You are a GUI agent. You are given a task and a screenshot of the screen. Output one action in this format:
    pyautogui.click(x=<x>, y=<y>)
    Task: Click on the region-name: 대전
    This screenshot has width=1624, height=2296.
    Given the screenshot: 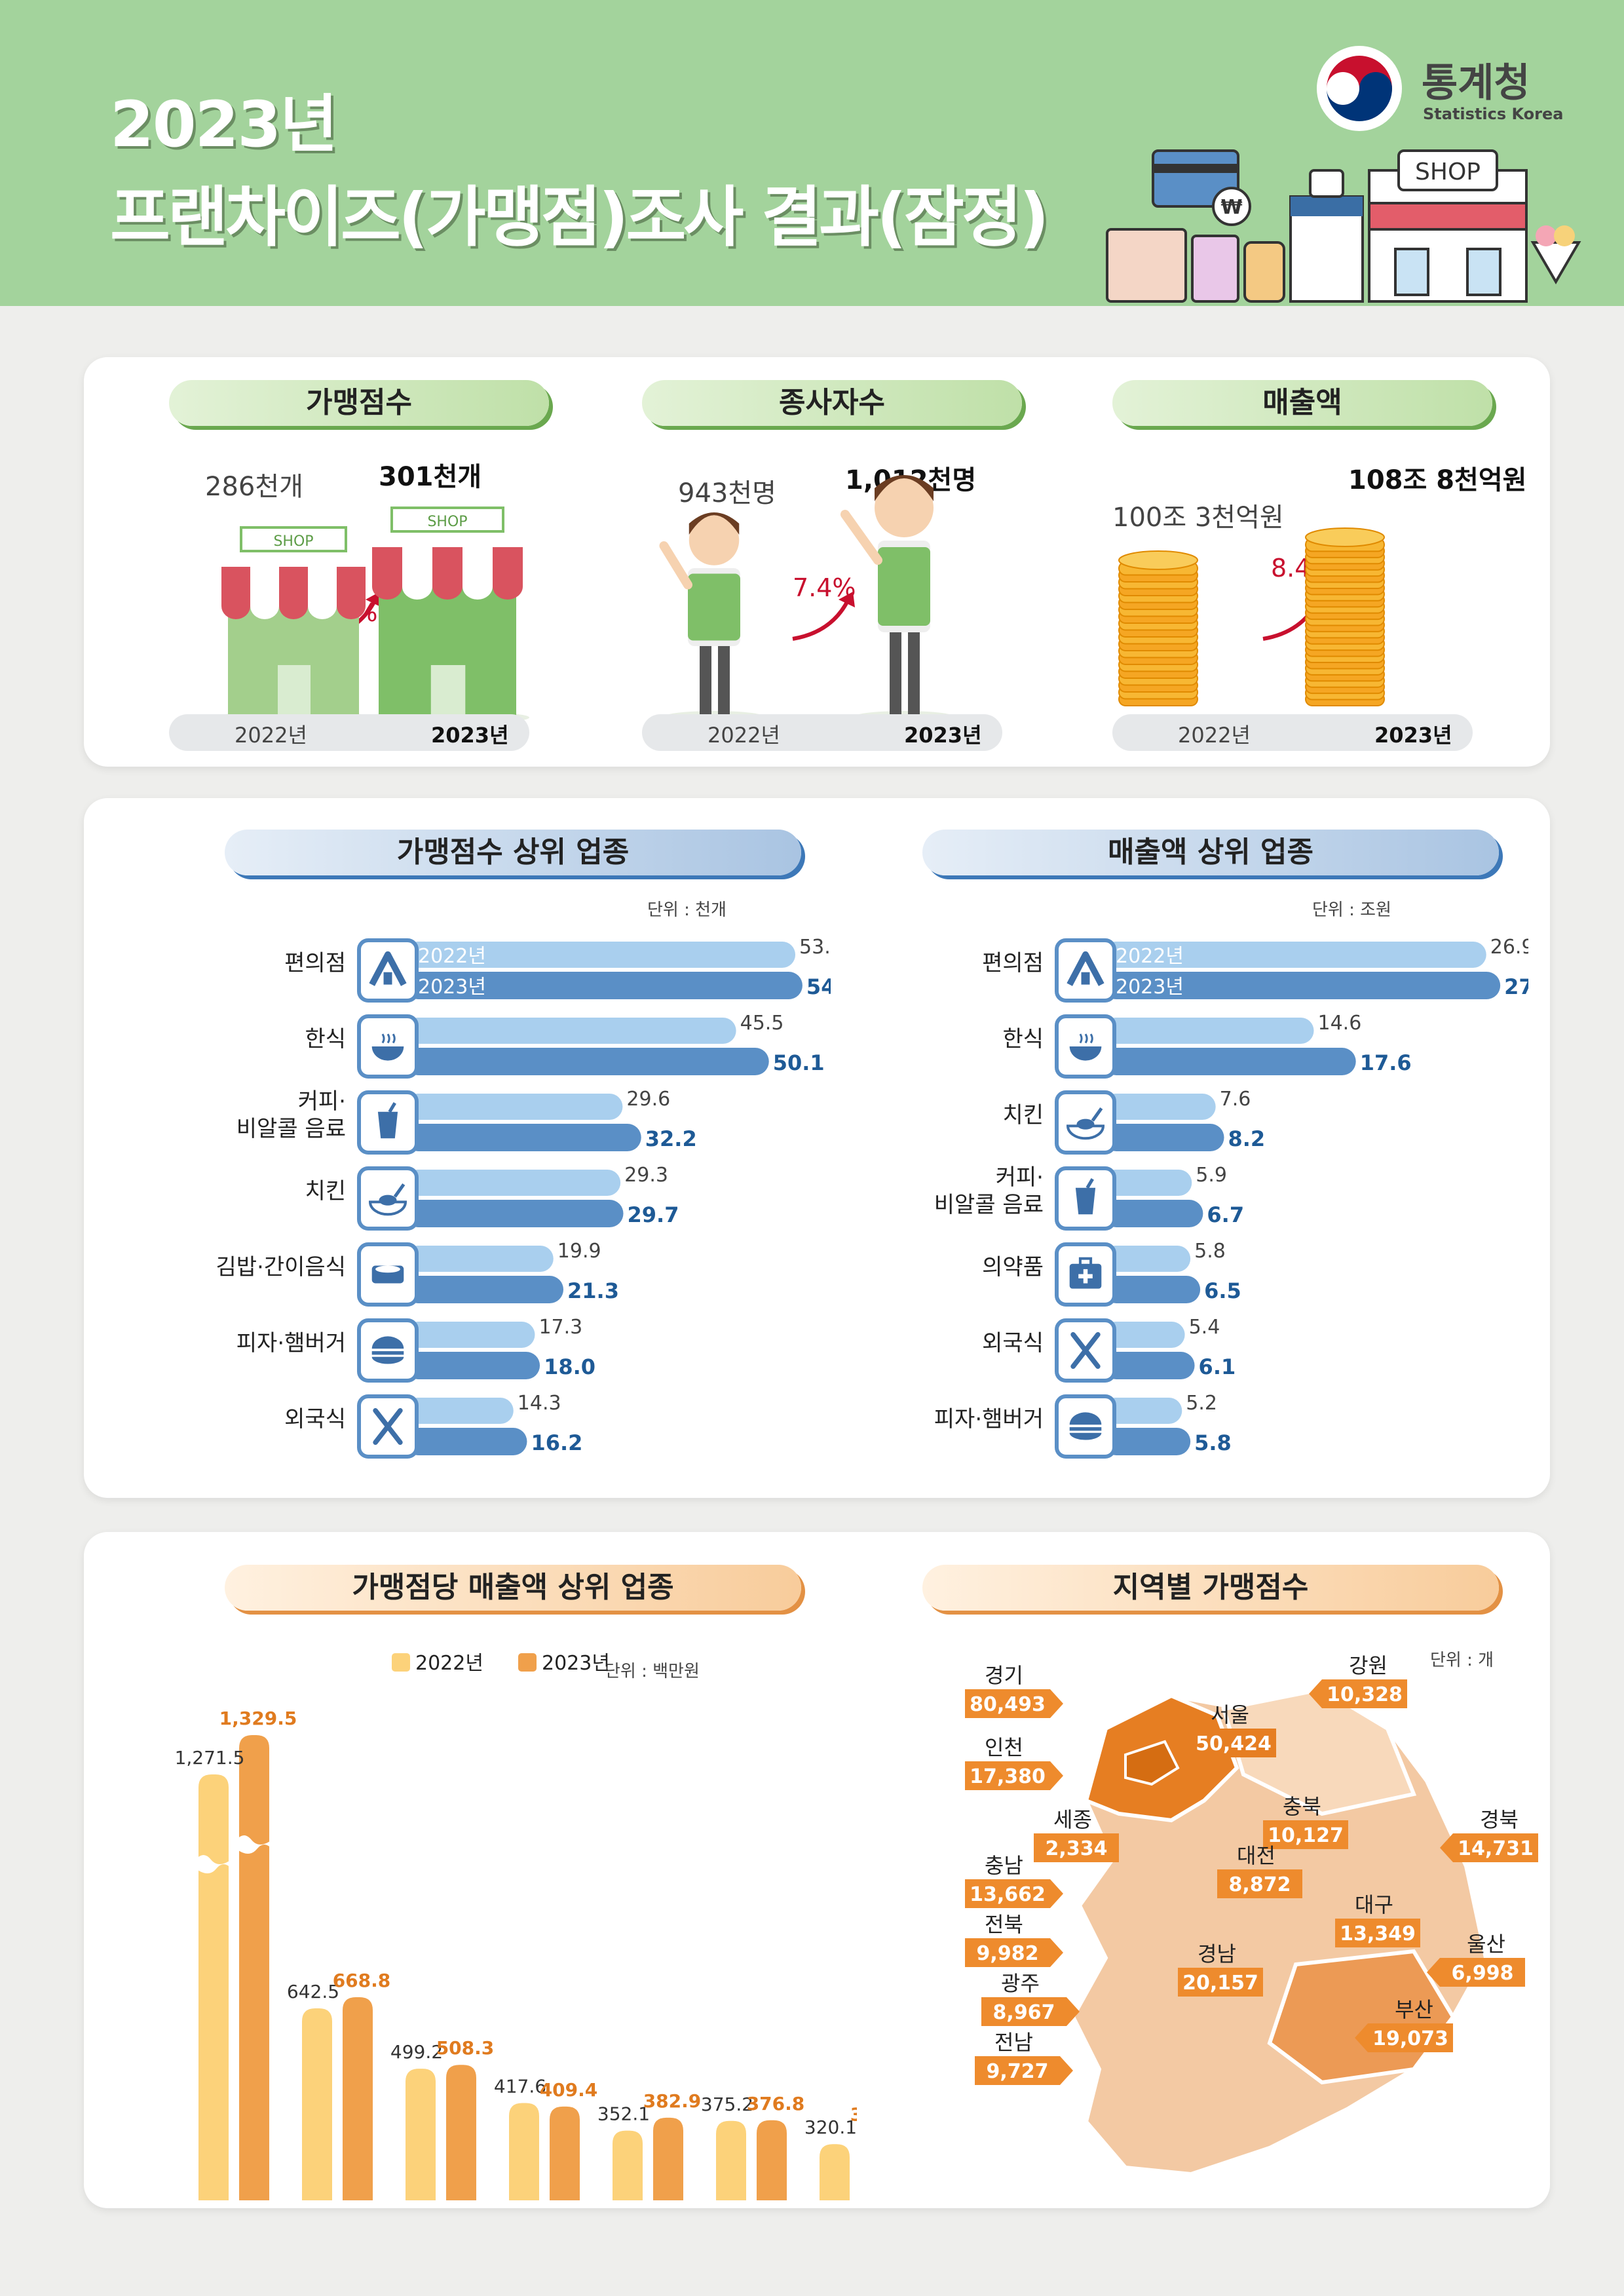 What is the action you would take?
    pyautogui.click(x=1256, y=1855)
    